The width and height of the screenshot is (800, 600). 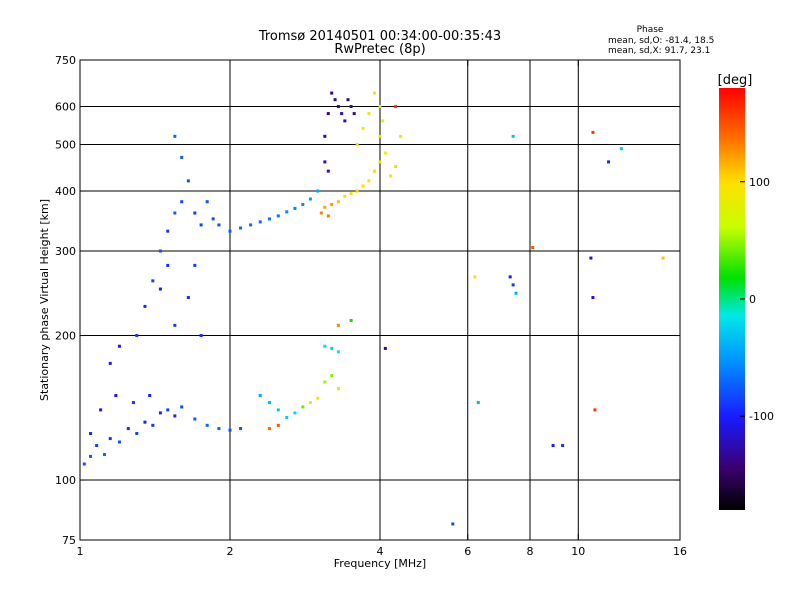 What do you see at coordinates (65, 145) in the screenshot?
I see `y-tick-label: 500` at bounding box center [65, 145].